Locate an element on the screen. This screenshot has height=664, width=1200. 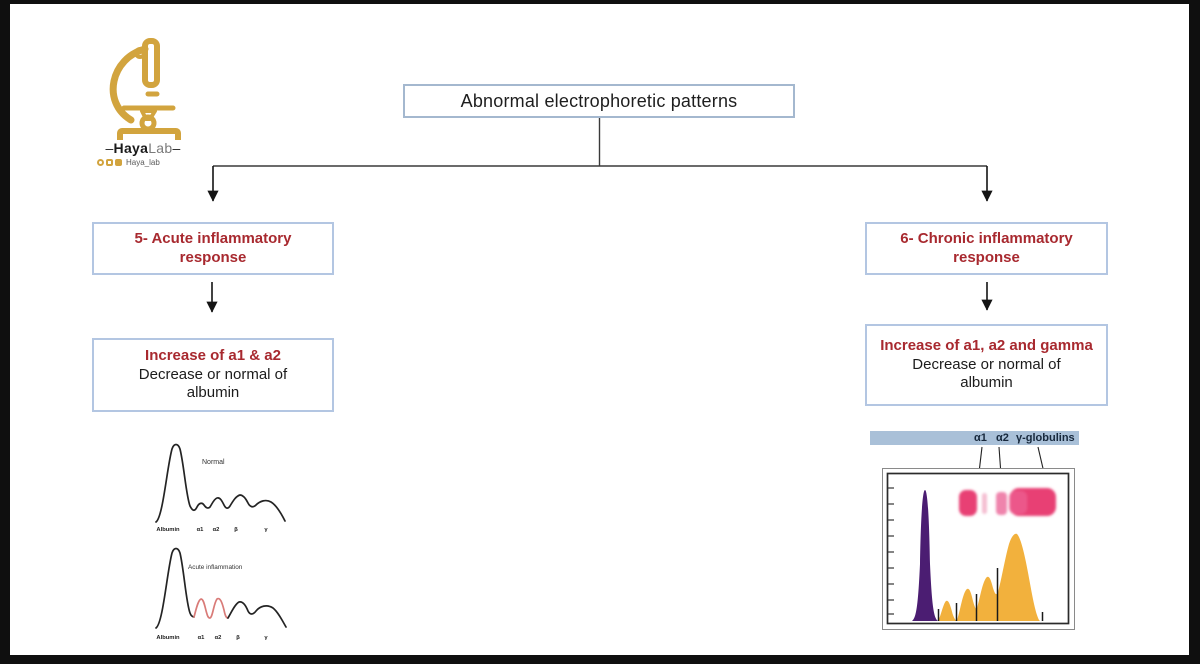
acute-curve-beta-gamma is located at coordinates (257, 614).